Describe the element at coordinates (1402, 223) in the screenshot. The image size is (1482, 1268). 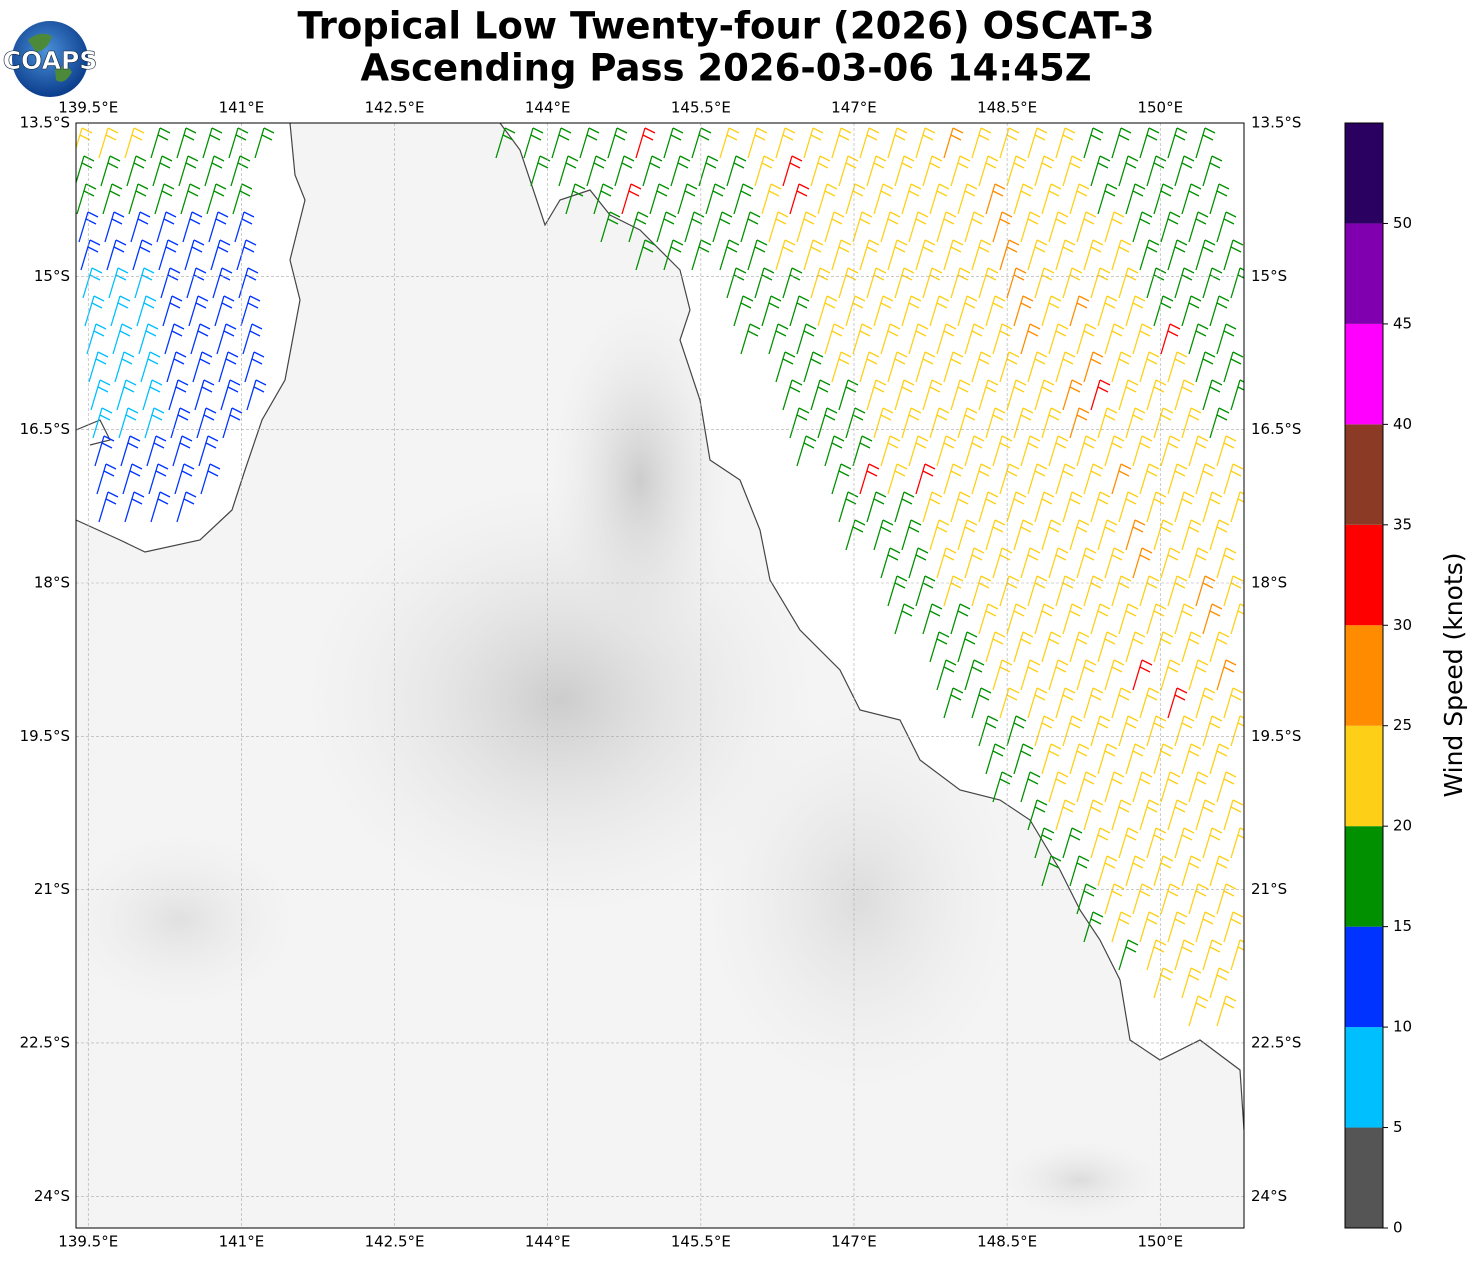
I see `colorbar-tick-label: 50` at that location.